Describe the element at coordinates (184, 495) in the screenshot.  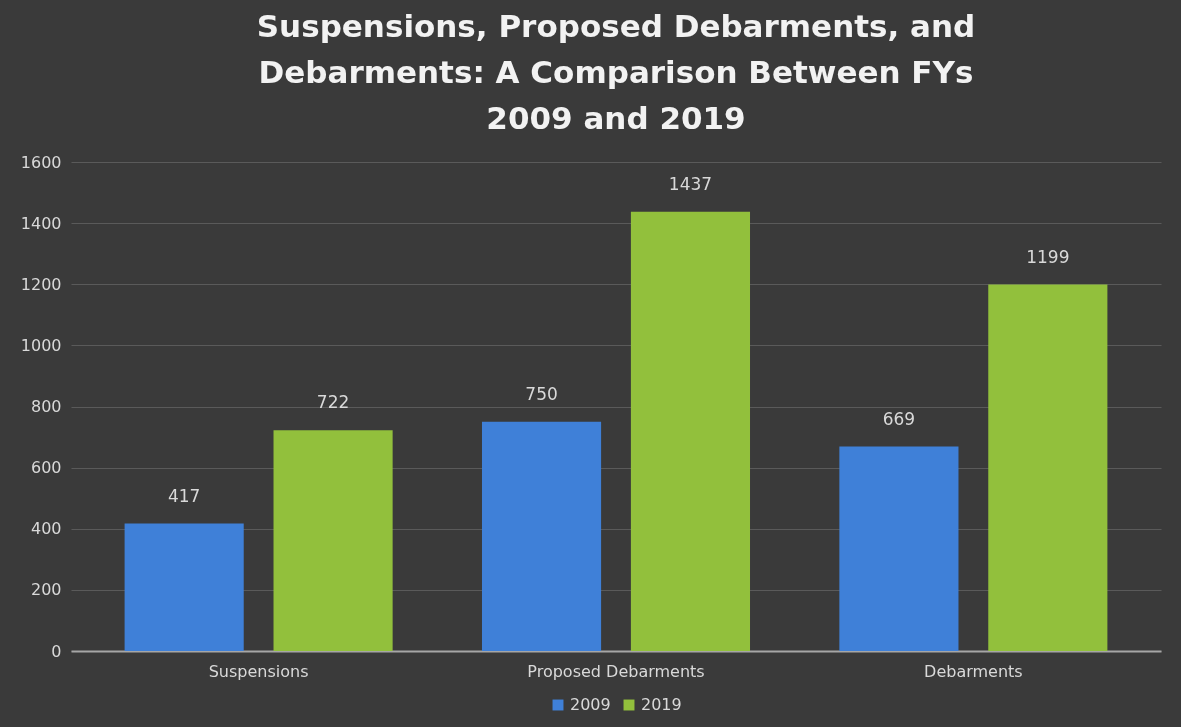
I see `data-label: 417` at that location.